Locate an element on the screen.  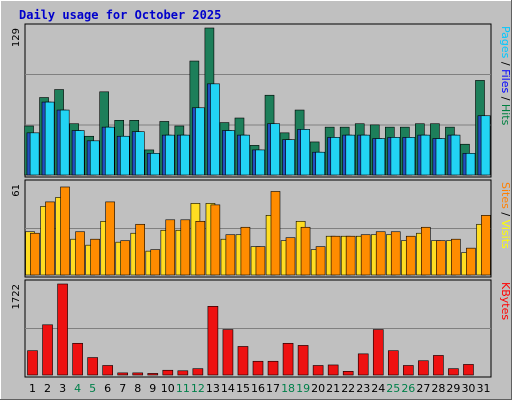
x-tick-label-25: 25 is located at coordinates (393, 388).